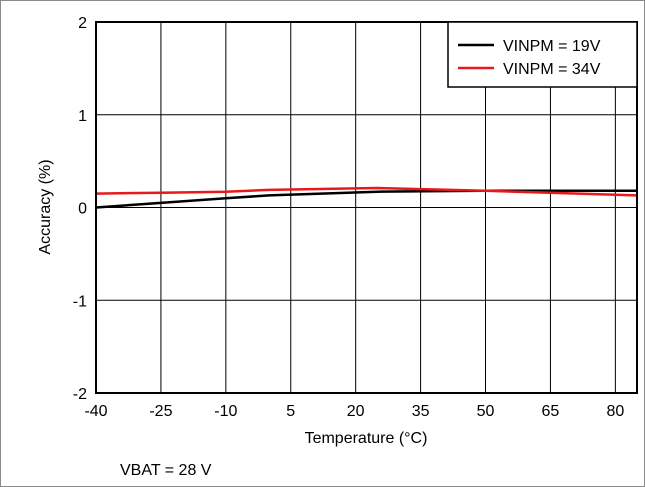 This screenshot has height=487, width=645. What do you see at coordinates (225, 411) in the screenshot?
I see `x-tick-label: -10` at bounding box center [225, 411].